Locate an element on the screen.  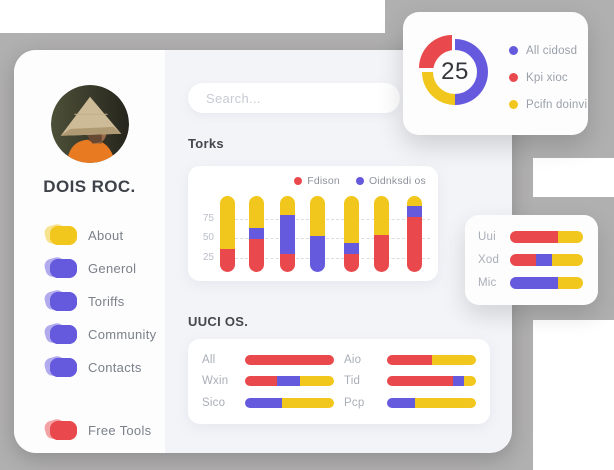
uuci-row-label: Tid is located at coordinates (352, 381).